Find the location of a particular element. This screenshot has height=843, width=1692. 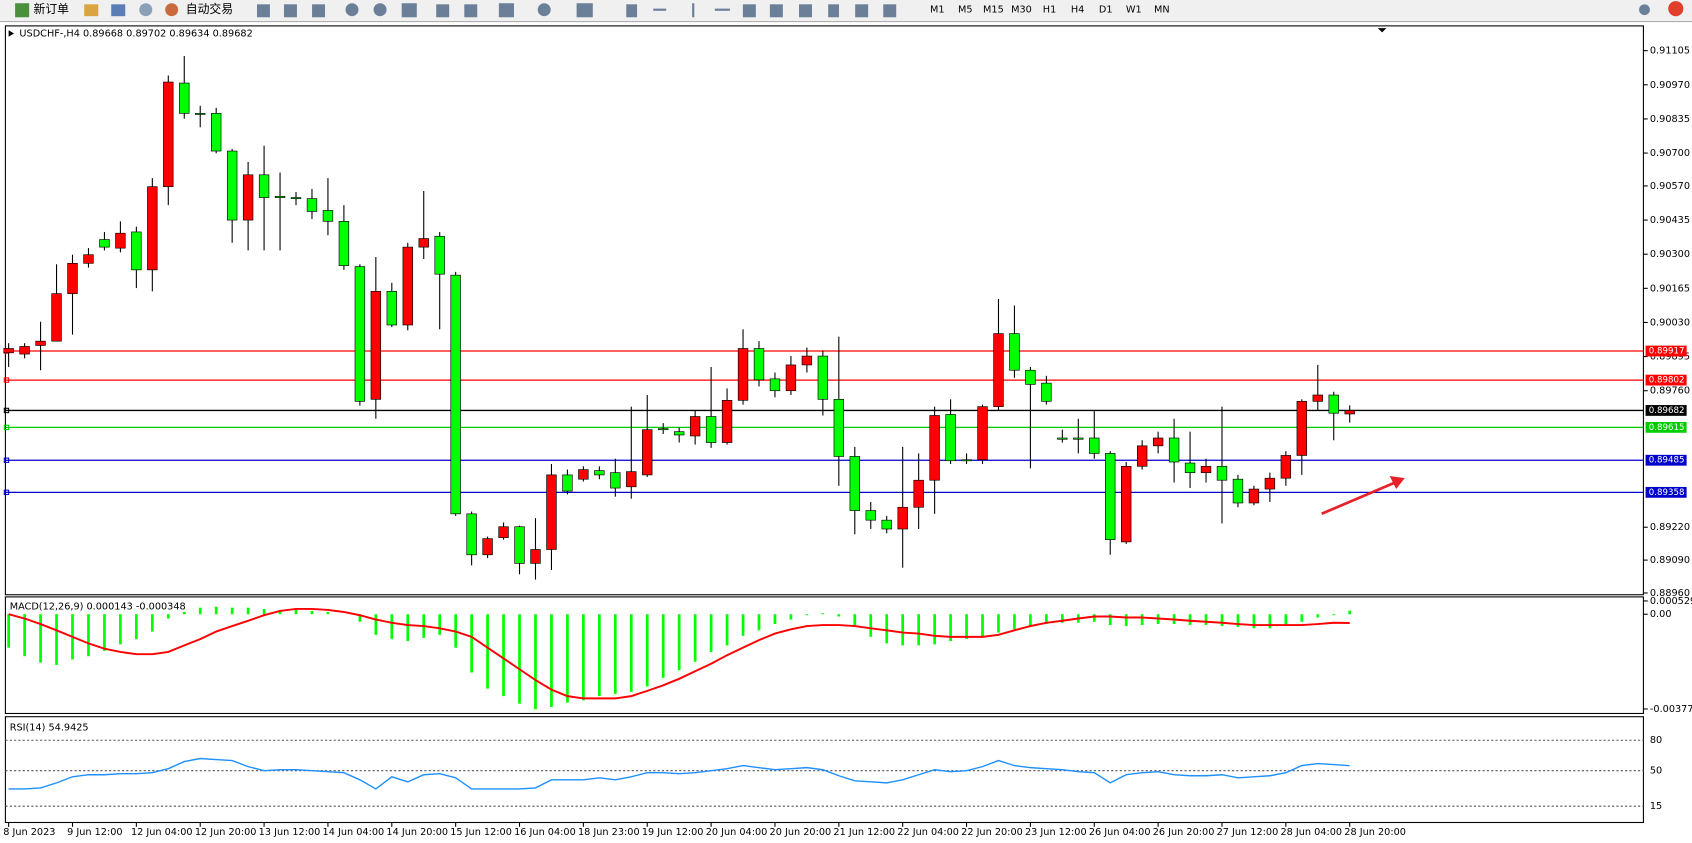

fibo-tool is located at coordinates (805, 11).